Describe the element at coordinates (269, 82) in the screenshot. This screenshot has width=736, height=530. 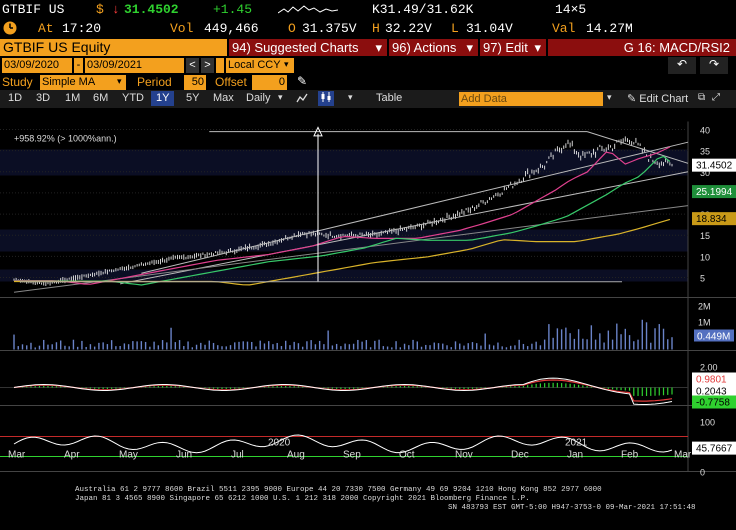
I see `offset-input: 0` at that location.